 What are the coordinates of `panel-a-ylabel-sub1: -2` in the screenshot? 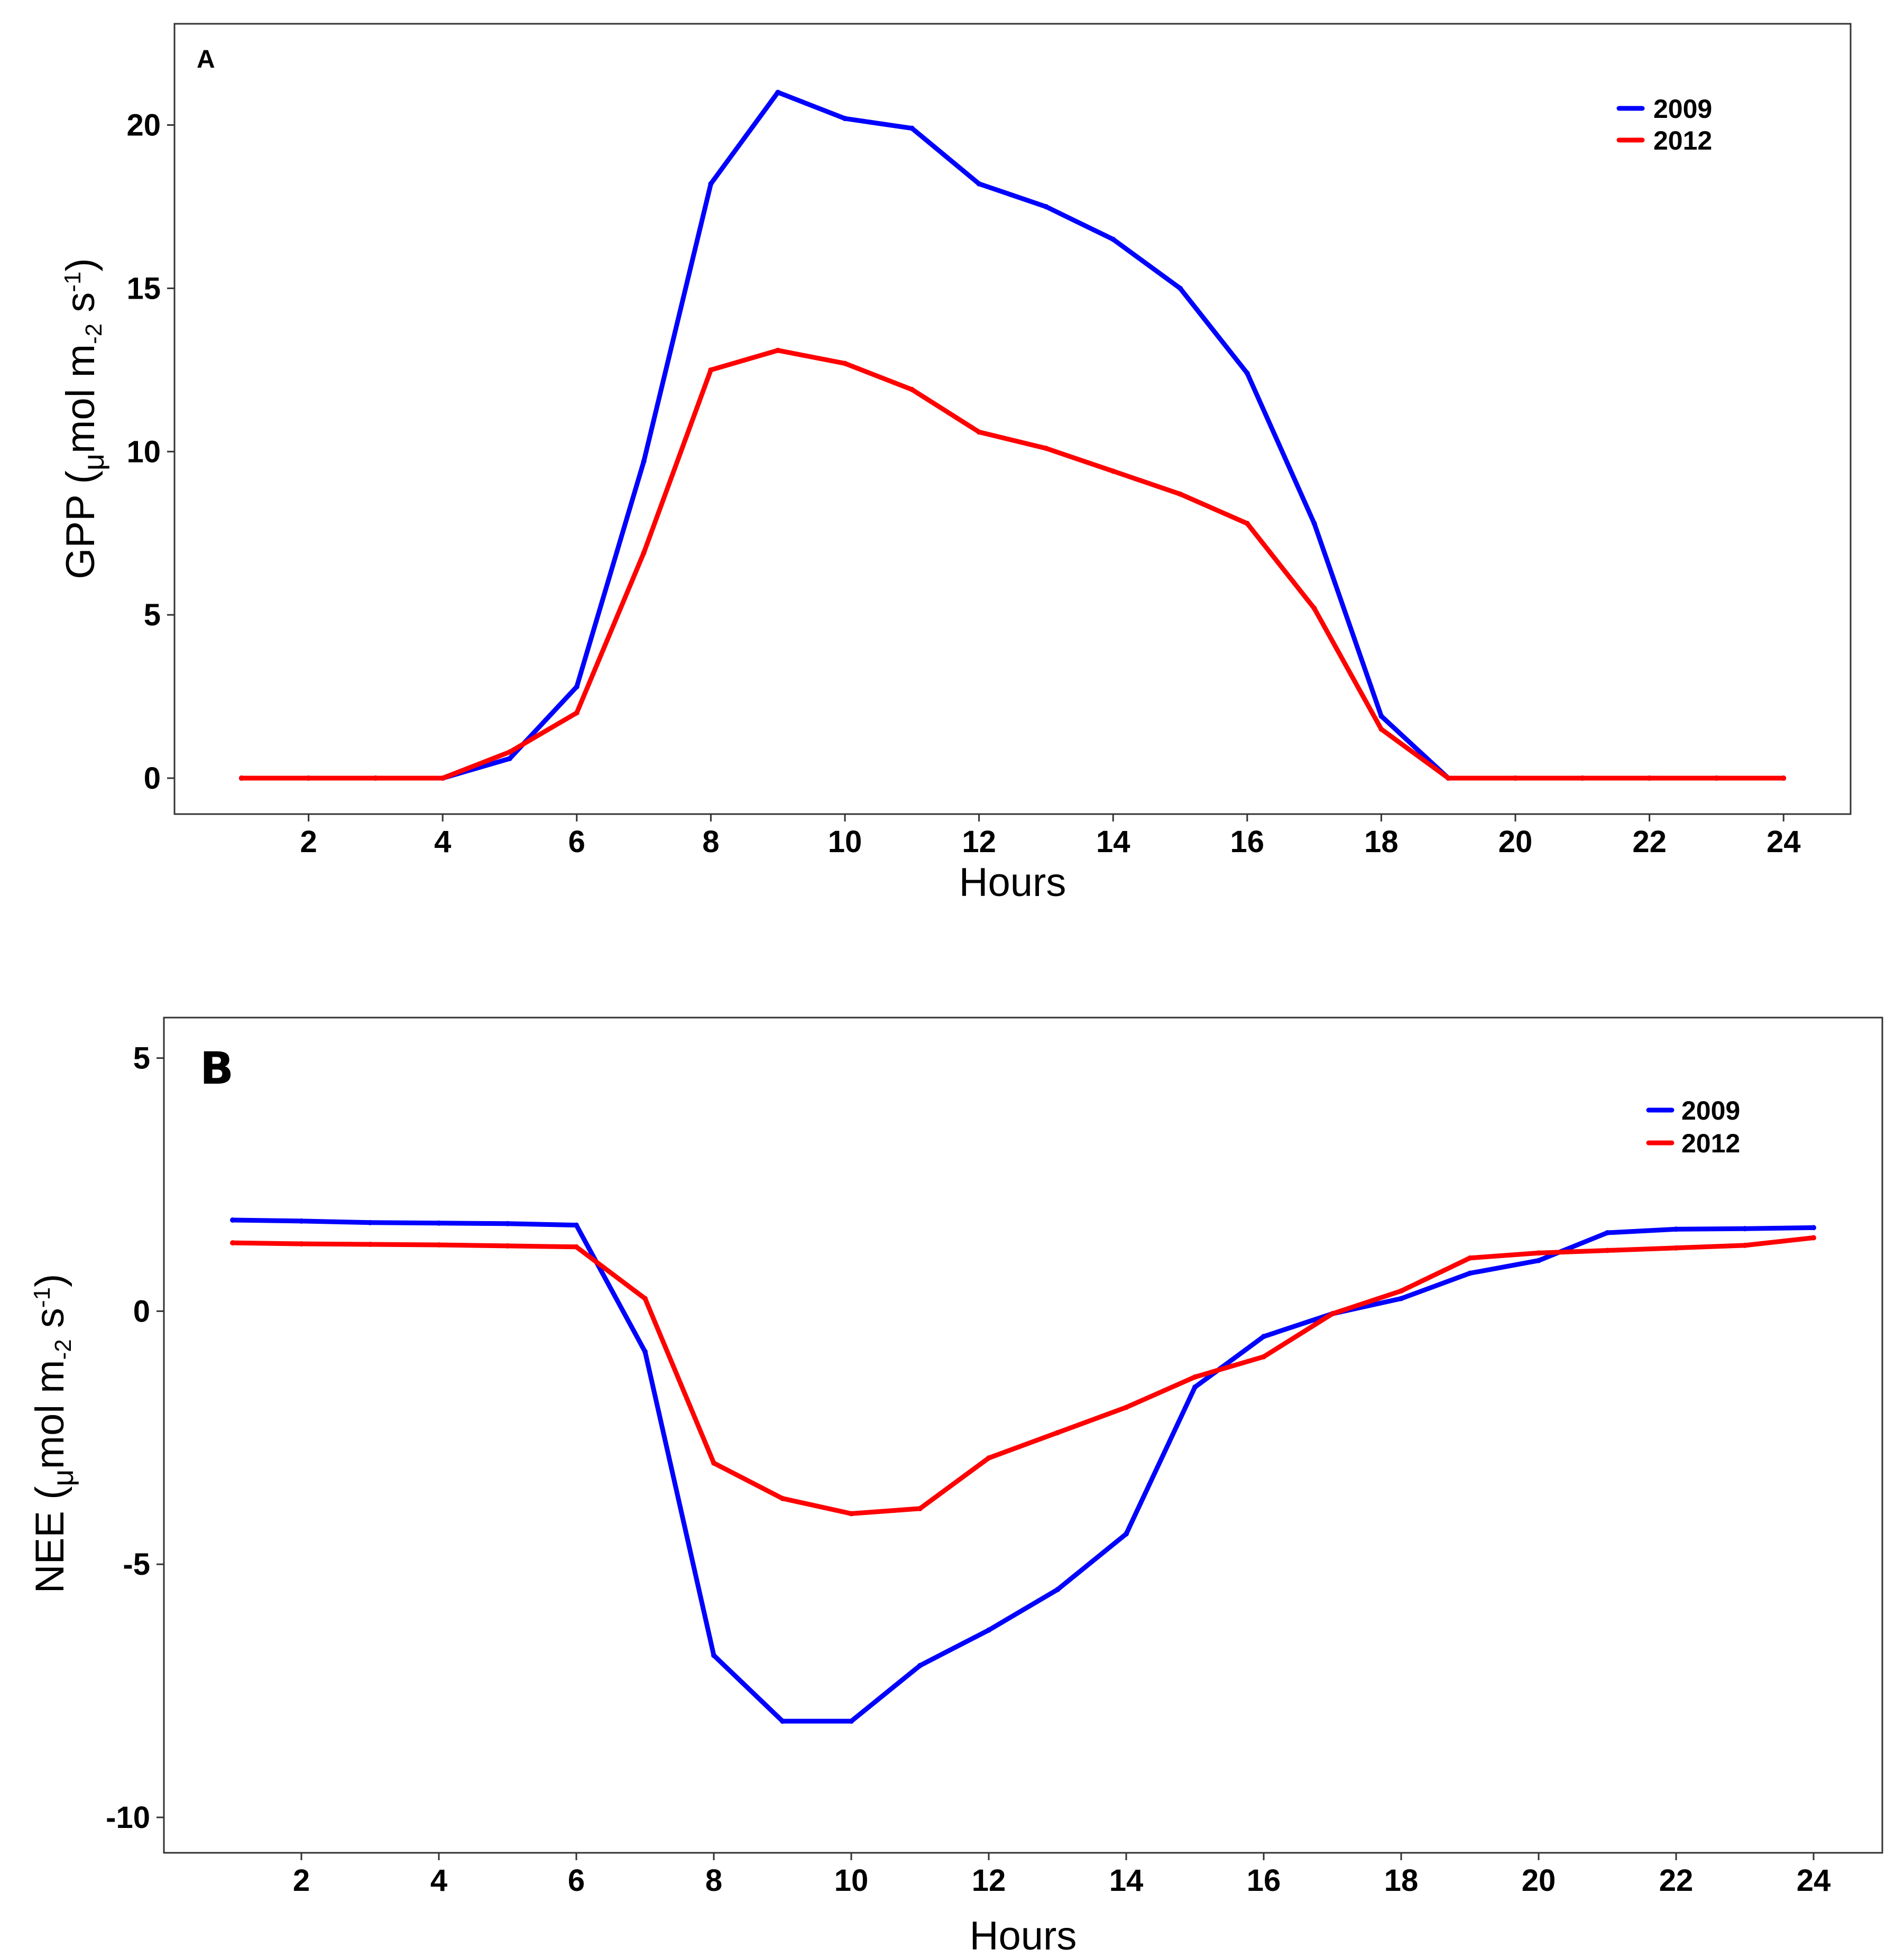 It's located at (94, 334).